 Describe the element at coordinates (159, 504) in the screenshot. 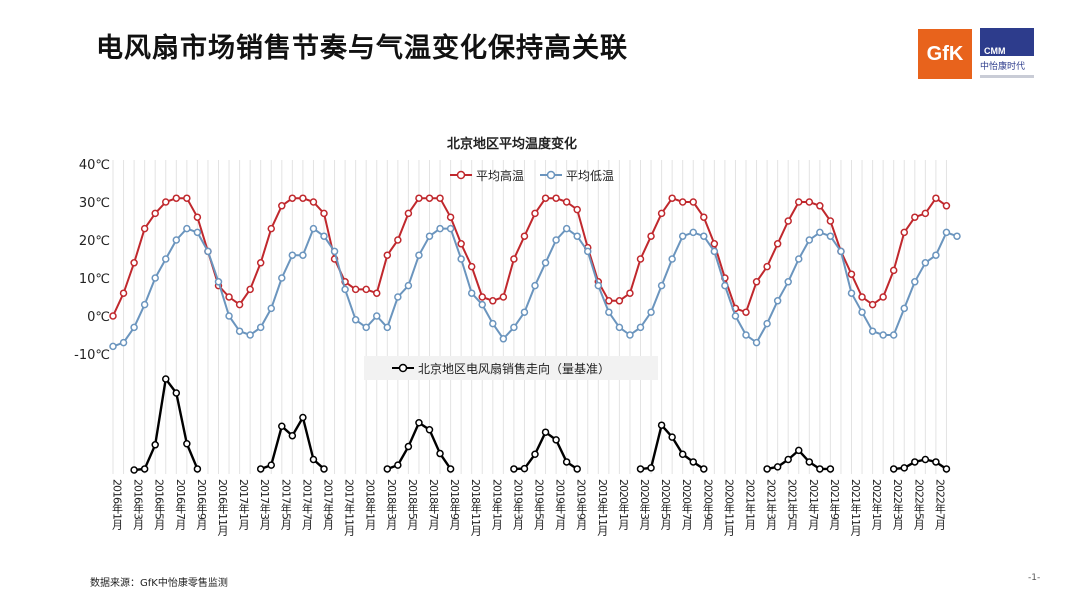

I see `x-tick-label: 2016年5月` at that location.